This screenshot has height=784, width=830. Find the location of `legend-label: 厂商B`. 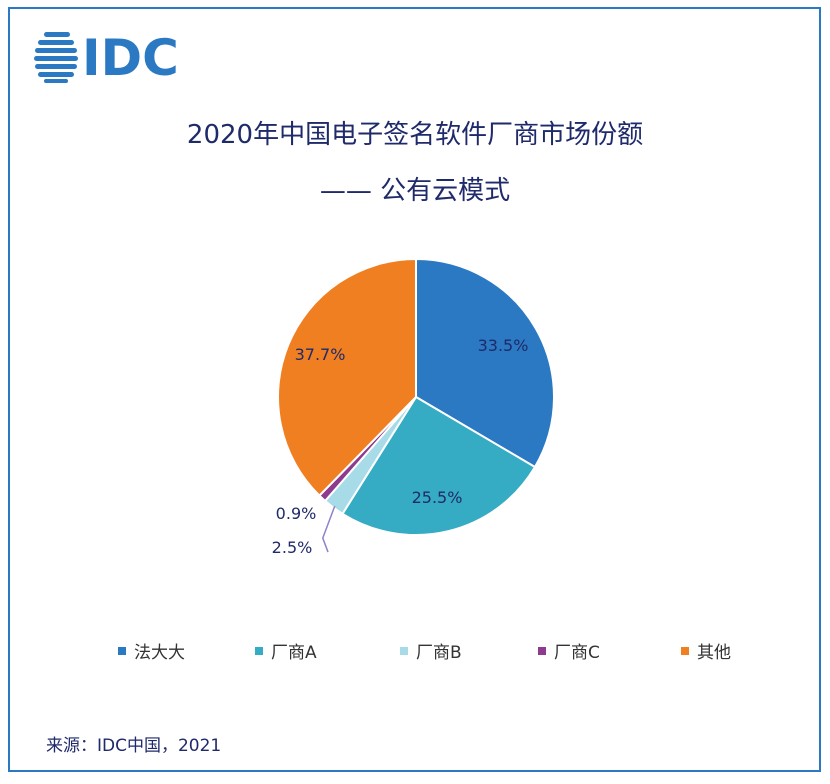

legend-label: 厂商B is located at coordinates (439, 653).